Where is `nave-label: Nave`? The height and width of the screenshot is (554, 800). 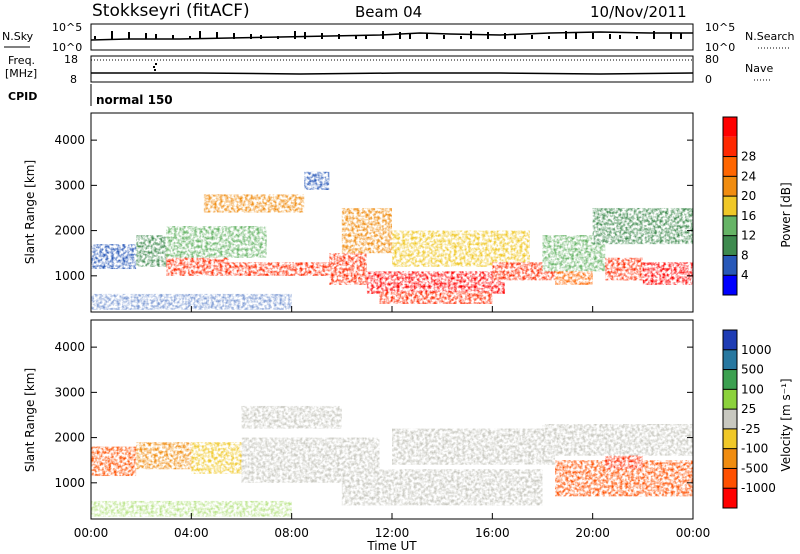 nave-label: Nave is located at coordinates (759, 68).